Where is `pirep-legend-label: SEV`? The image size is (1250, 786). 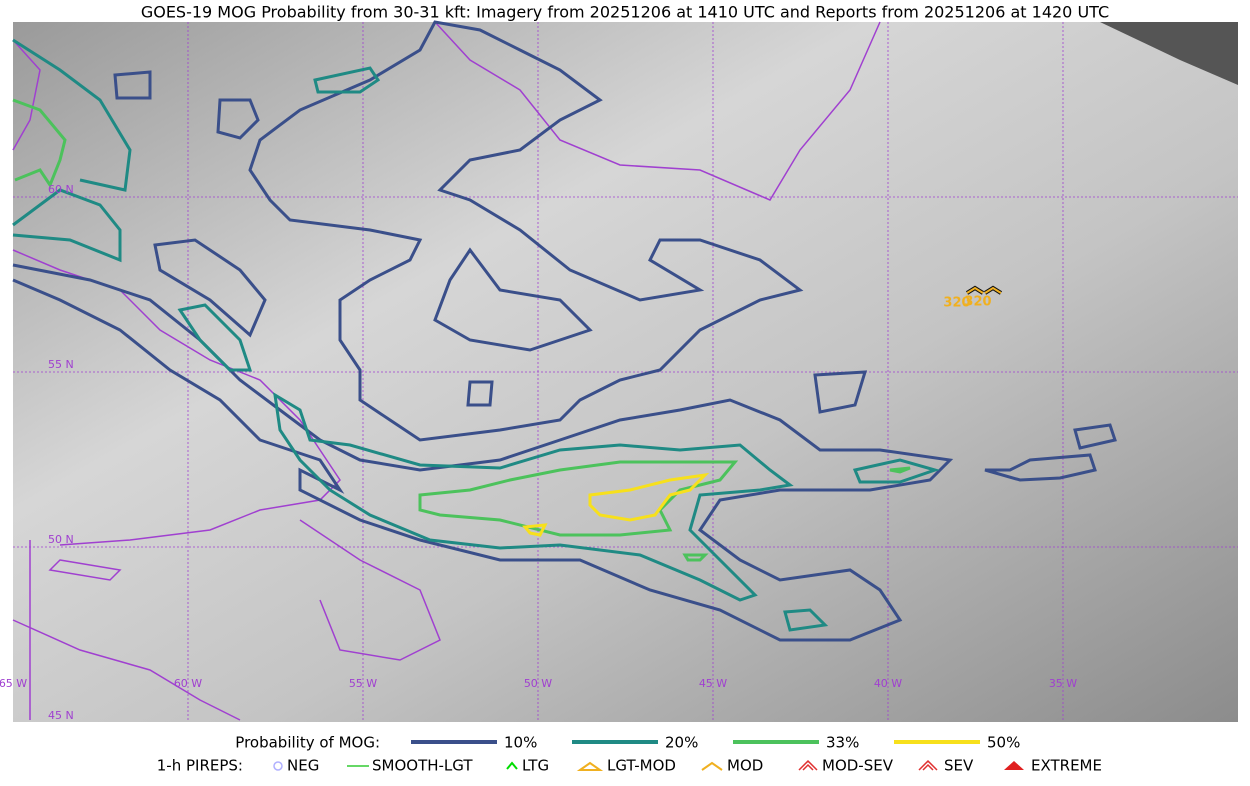
pirep-legend-label: SEV is located at coordinates (959, 766).